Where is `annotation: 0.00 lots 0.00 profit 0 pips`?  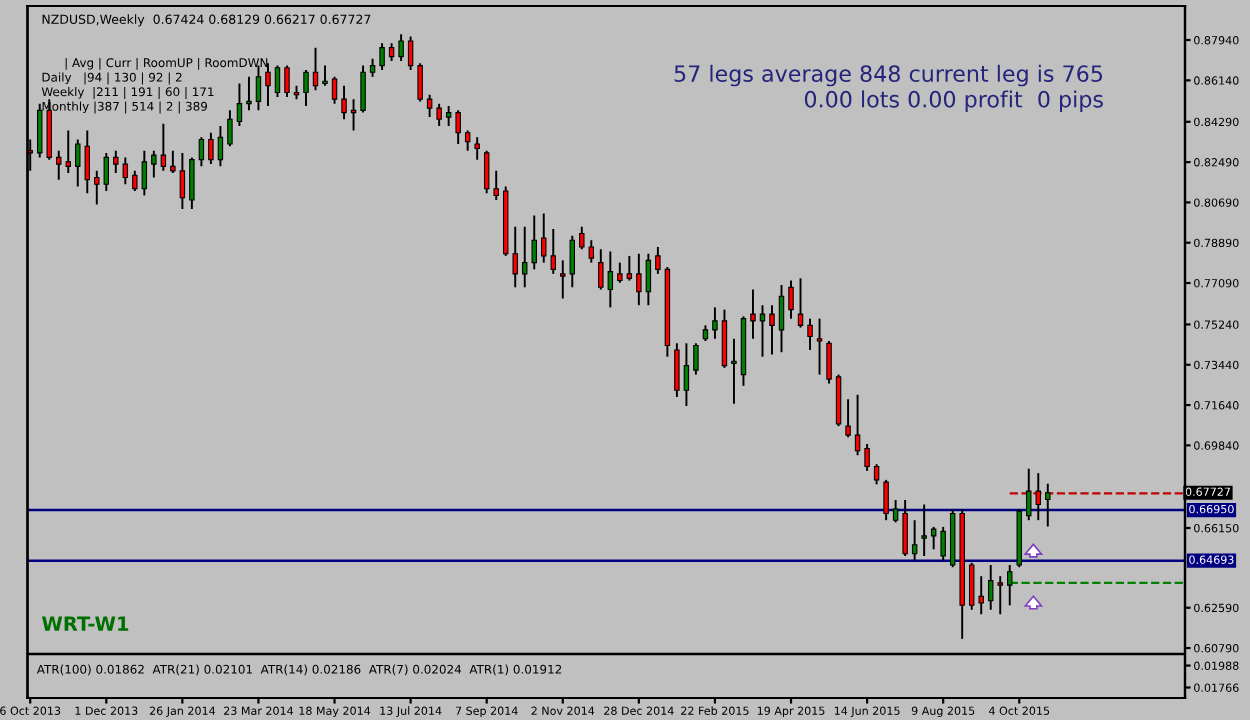
annotation: 0.00 lots 0.00 profit 0 pips is located at coordinates (953, 101).